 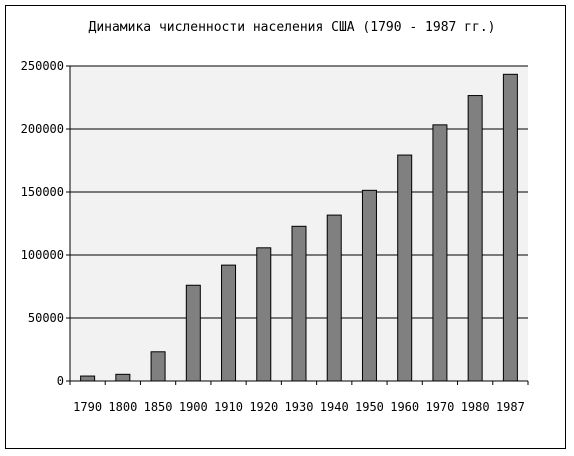 What do you see at coordinates (369, 407) in the screenshot?
I see `x-tick-label: 1950` at bounding box center [369, 407].